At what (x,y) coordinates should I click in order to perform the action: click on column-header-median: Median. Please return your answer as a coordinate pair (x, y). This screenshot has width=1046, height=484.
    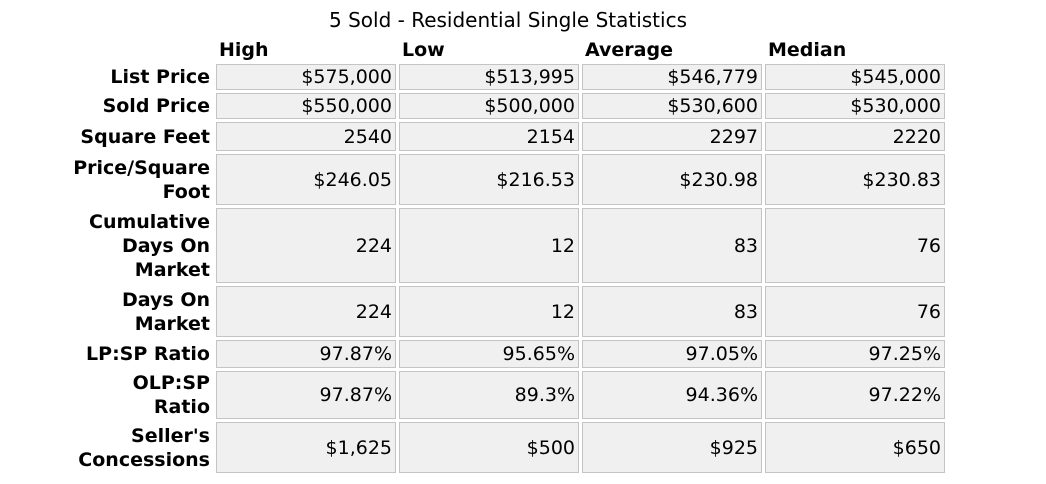
    Looking at the image, I should click on (807, 50).